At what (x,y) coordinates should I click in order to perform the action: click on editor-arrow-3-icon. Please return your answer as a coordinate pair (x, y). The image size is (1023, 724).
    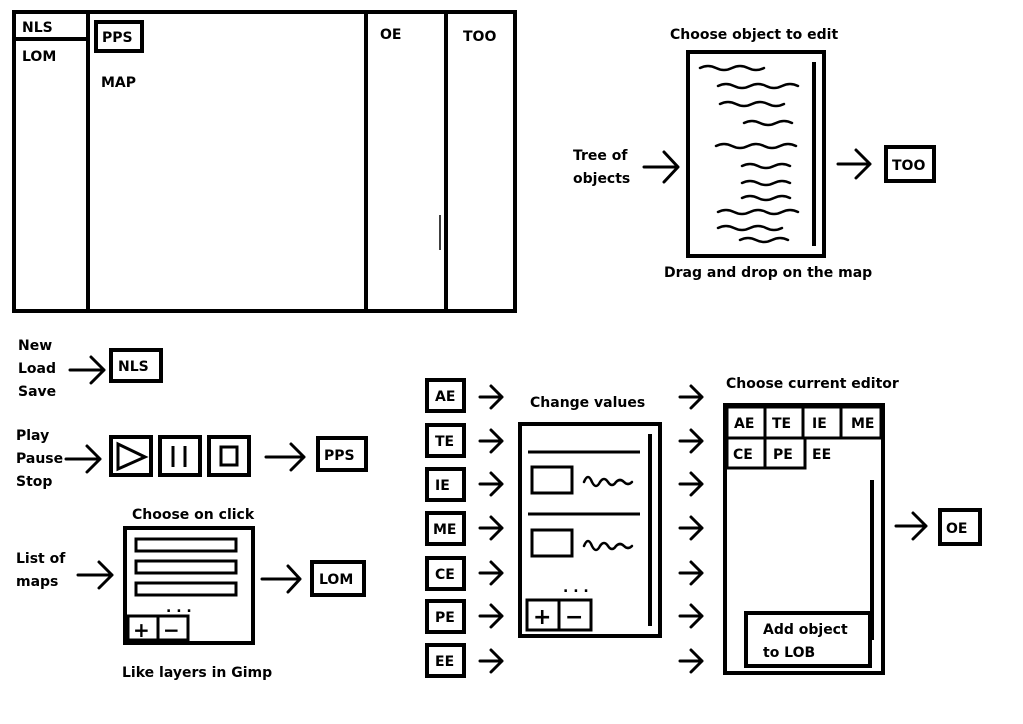
    Looking at the image, I should click on (491, 484).